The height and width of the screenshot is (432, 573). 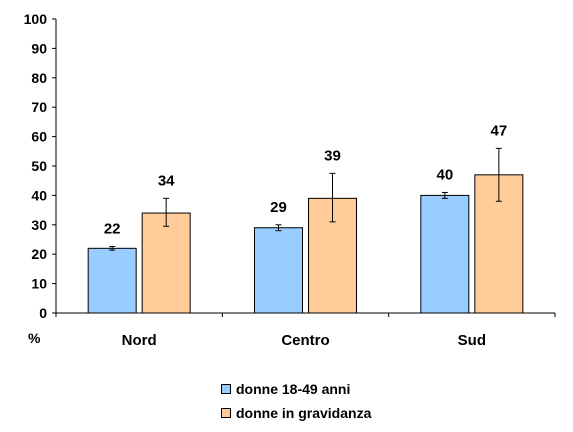 What do you see at coordinates (39, 225) in the screenshot?
I see `y-tick-label-3: 30` at bounding box center [39, 225].